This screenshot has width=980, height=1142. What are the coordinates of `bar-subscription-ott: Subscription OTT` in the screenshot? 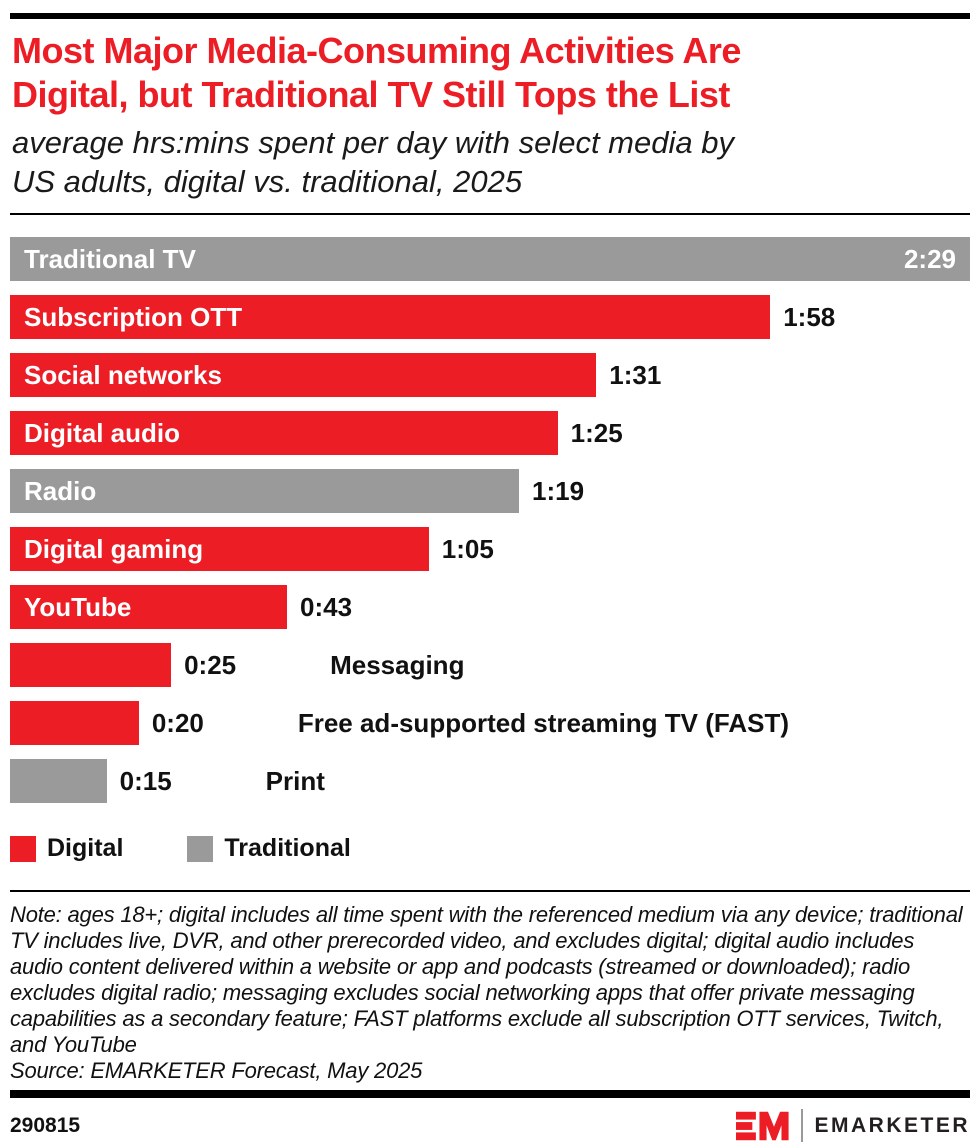 It's located at (390, 317).